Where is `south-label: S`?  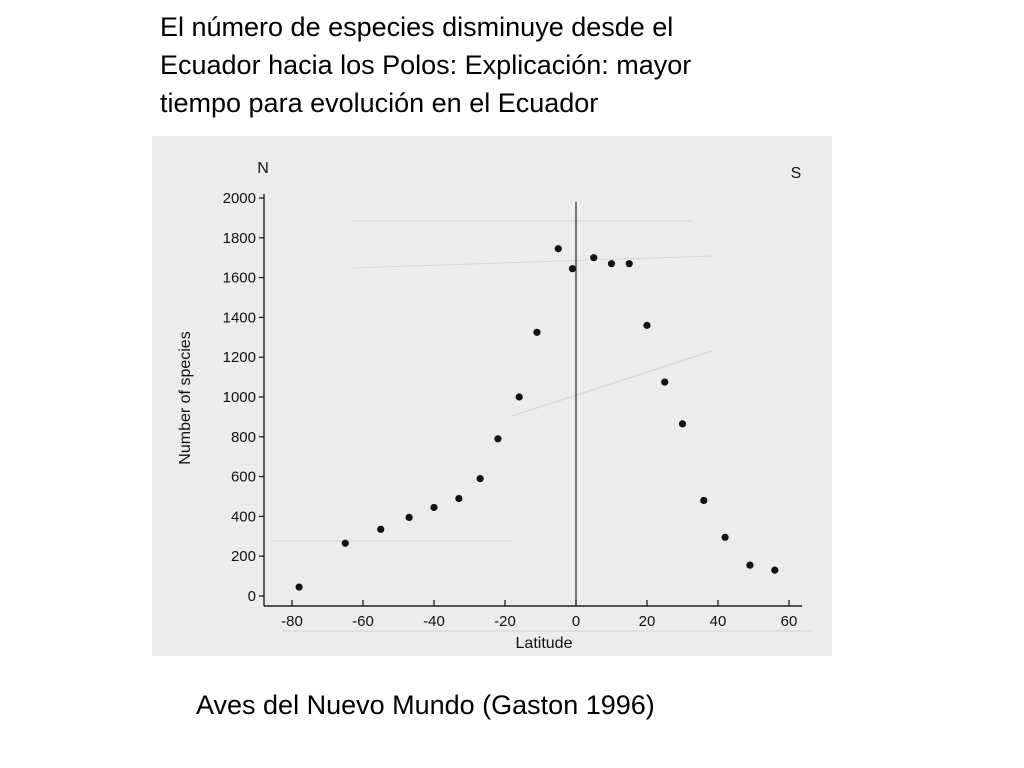
south-label: S is located at coordinates (796, 173).